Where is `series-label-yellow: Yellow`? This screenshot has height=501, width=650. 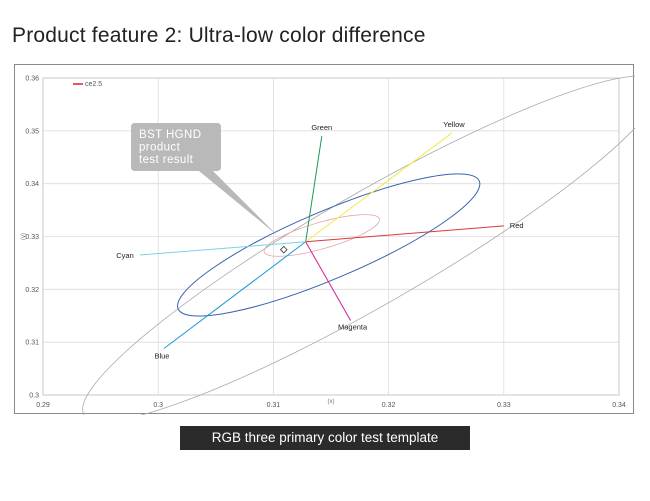
series-label-yellow: Yellow is located at coordinates (454, 124).